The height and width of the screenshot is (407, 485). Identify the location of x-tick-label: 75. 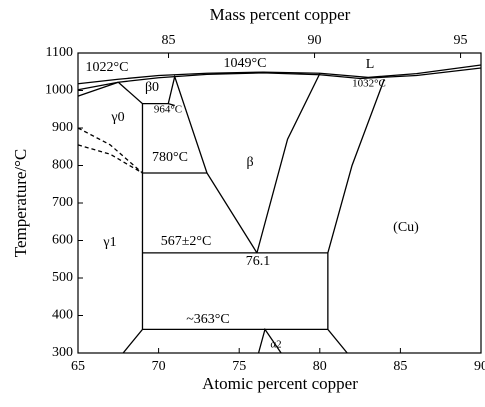
(239, 366).